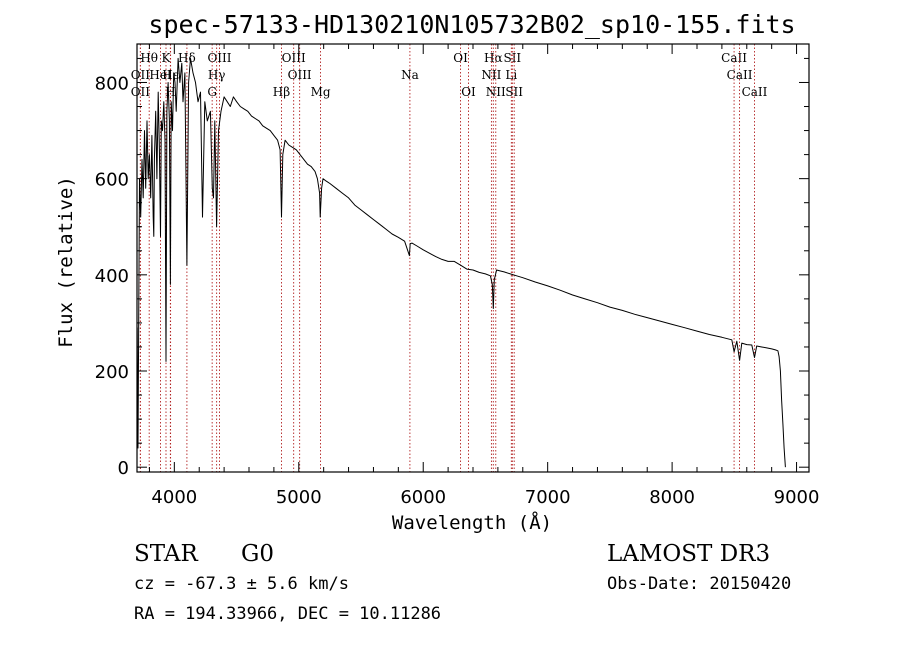 The height and width of the screenshot is (649, 900). What do you see at coordinates (688, 554) in the screenshot?
I see `survey-name: LAMOST DR3` at bounding box center [688, 554].